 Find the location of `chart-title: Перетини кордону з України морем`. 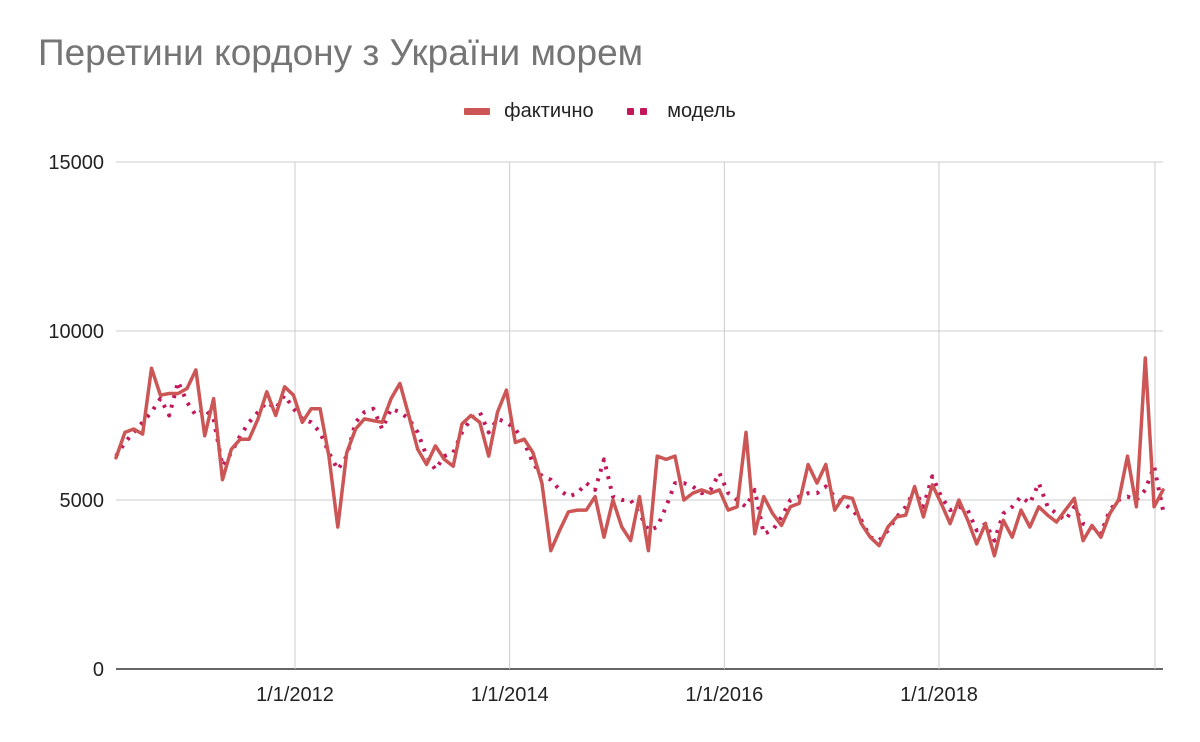

chart-title: Перетини кордону з України морем is located at coordinates (341, 52).